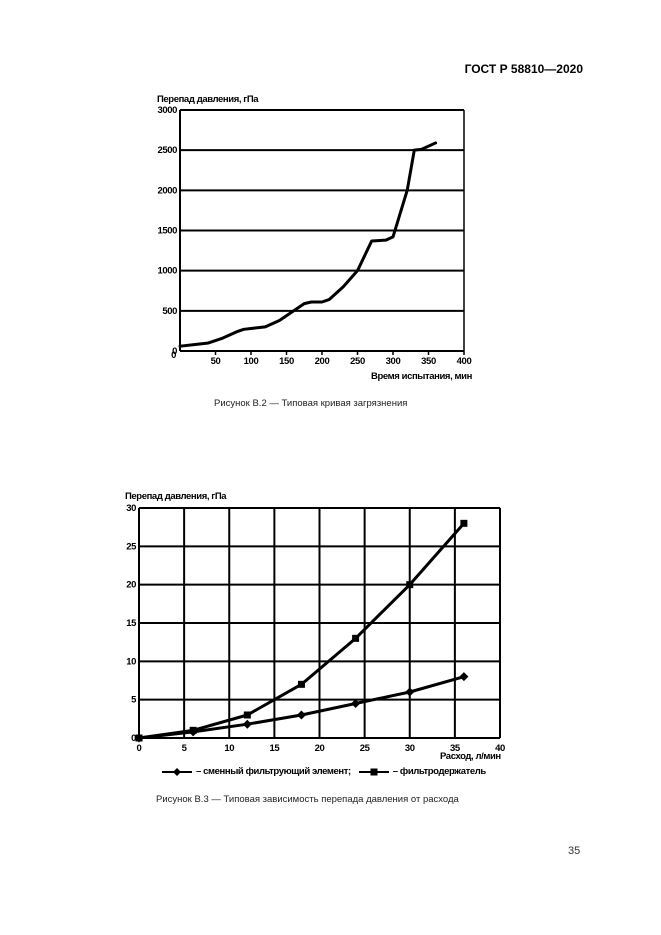  Describe the element at coordinates (470, 756) in the screenshot. I see `fig3-x-axis-title: Расход, л/мин` at that location.